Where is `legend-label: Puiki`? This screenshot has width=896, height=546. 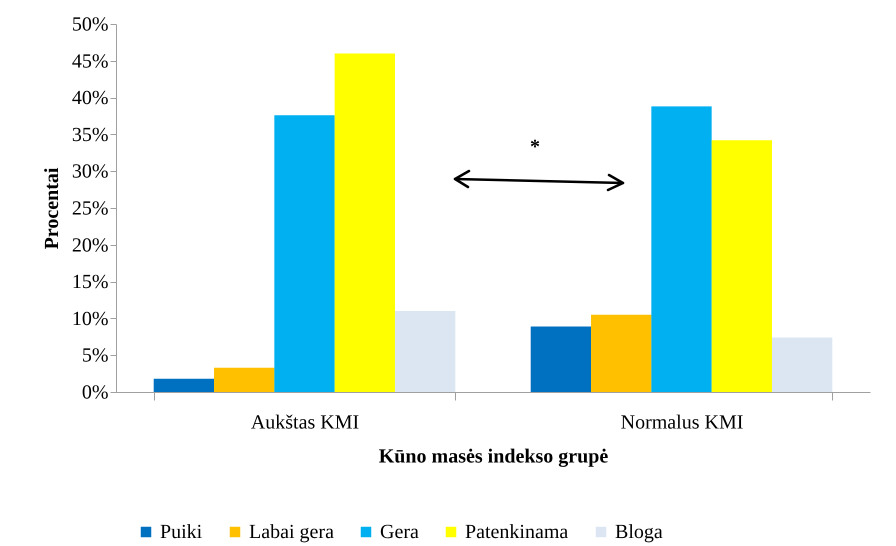
legend-label: Puiki is located at coordinates (181, 532).